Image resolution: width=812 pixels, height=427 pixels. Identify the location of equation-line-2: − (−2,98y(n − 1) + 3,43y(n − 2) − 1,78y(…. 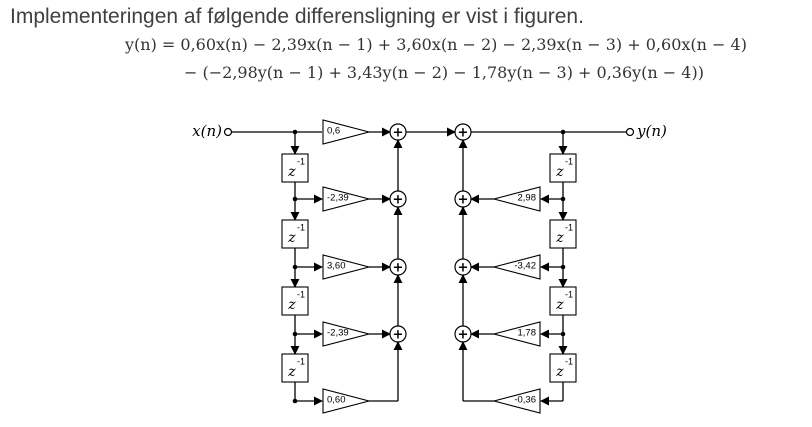
(444, 72).